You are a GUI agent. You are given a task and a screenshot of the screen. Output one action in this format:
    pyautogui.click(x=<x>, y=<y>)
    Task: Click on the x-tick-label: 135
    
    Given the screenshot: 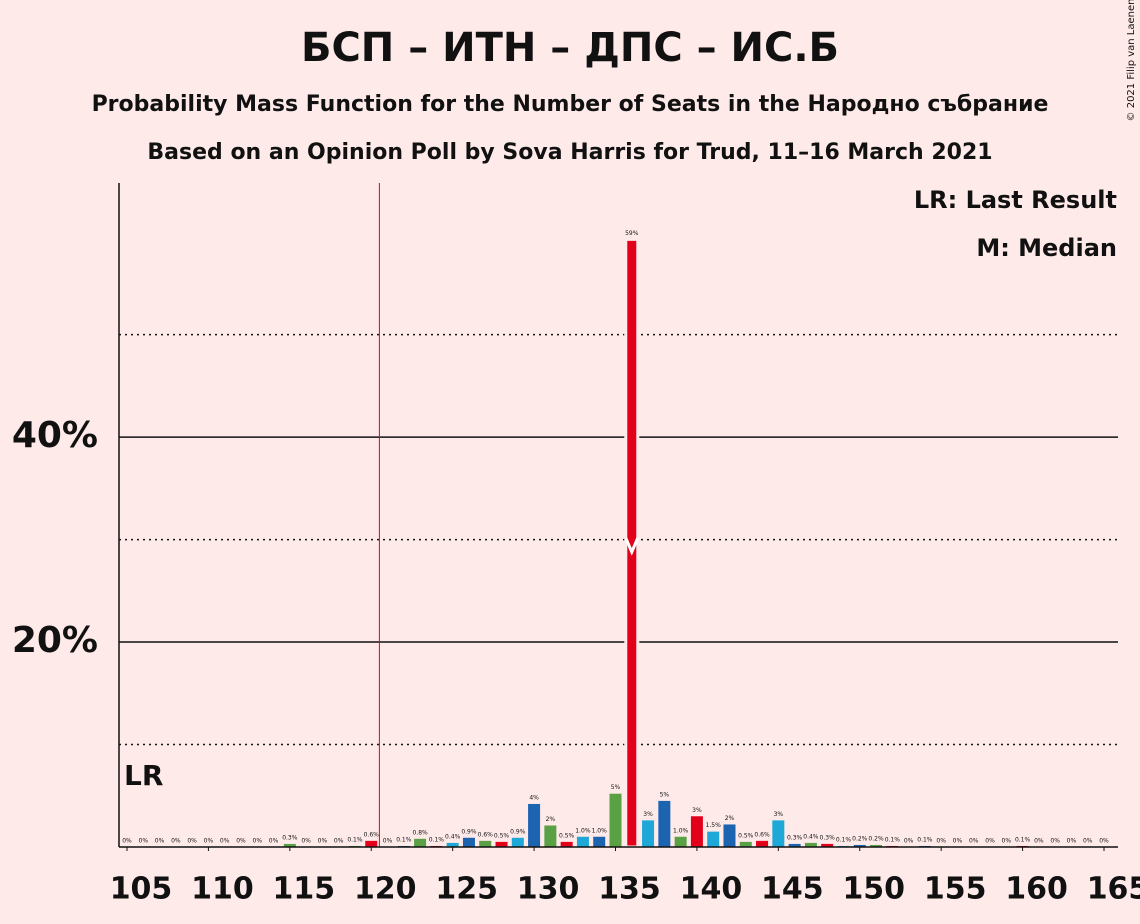 What is the action you would take?
    pyautogui.click(x=629, y=889)
    